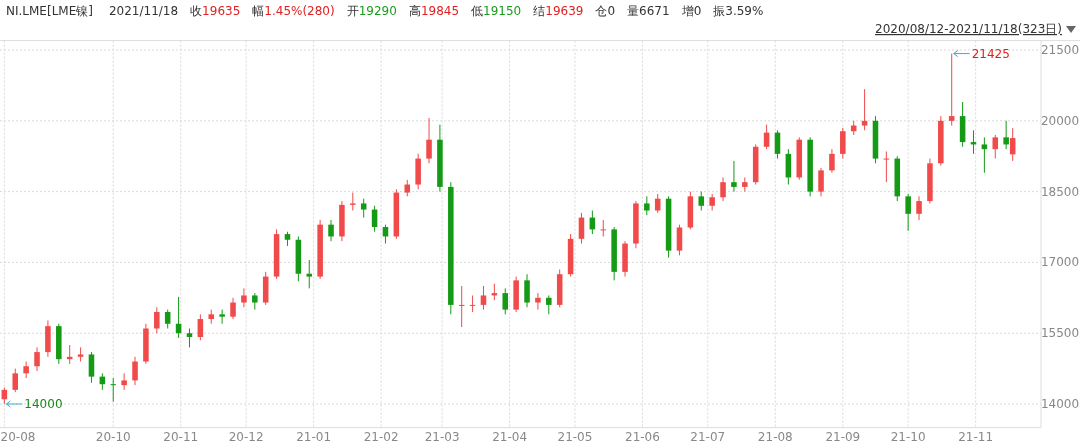 This screenshot has height=445, width=1080. Describe the element at coordinates (1060, 50) in the screenshot. I see `y-tick-label: 21500` at that location.